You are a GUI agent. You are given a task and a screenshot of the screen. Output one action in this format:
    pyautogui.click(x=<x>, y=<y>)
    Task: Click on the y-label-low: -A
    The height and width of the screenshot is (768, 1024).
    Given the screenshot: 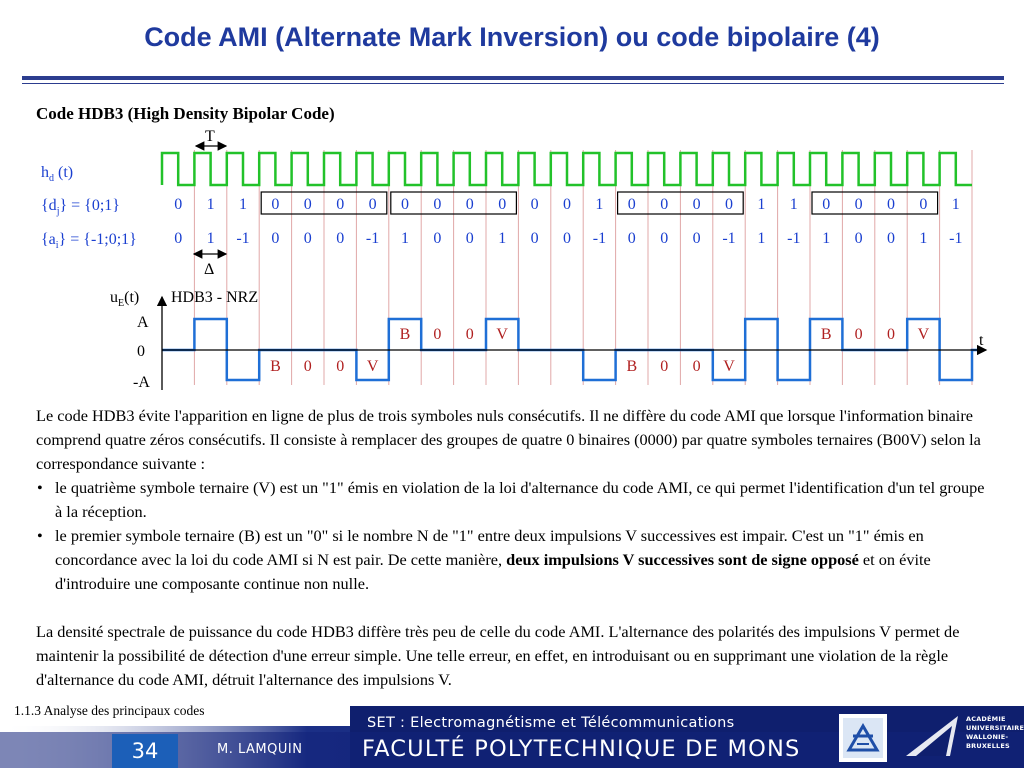 What is the action you would take?
    pyautogui.click(x=141, y=382)
    